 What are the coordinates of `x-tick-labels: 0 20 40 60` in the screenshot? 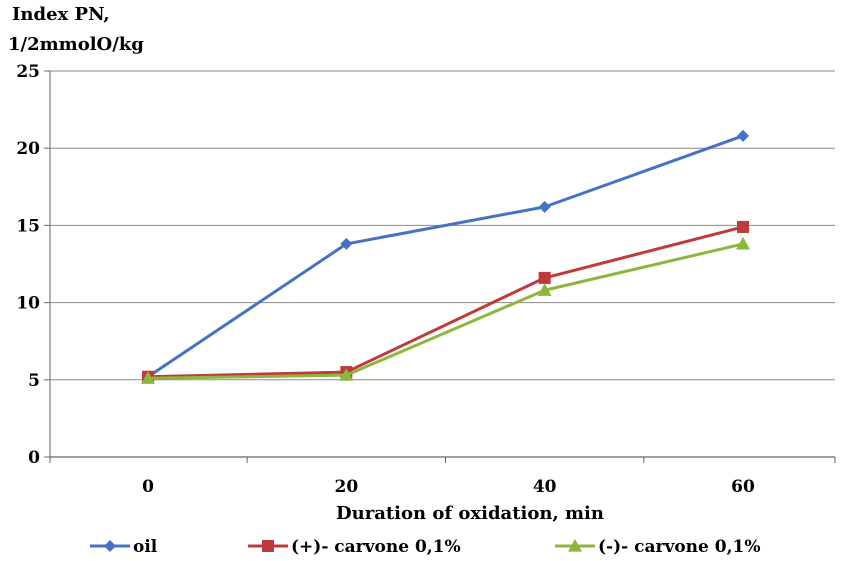 It's located at (448, 487).